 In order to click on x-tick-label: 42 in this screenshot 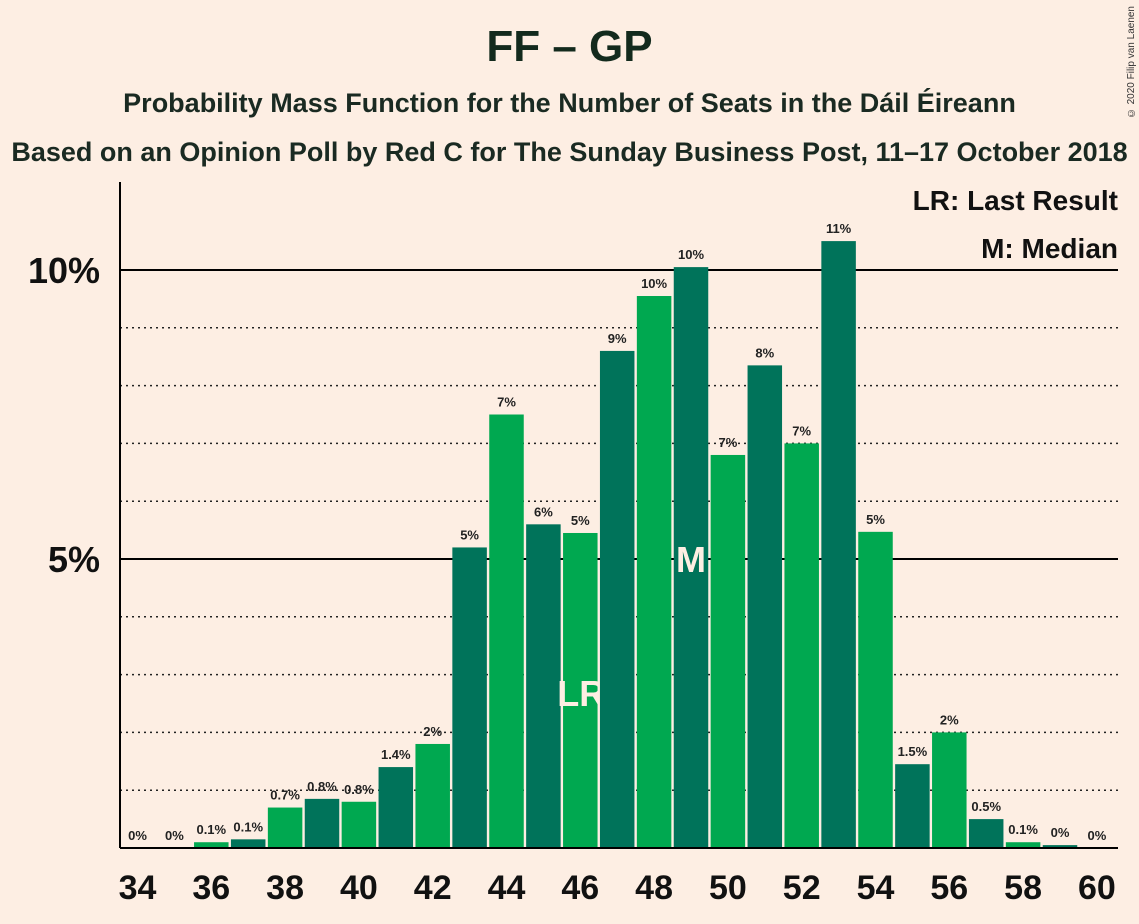, I will do `click(433, 888)`.